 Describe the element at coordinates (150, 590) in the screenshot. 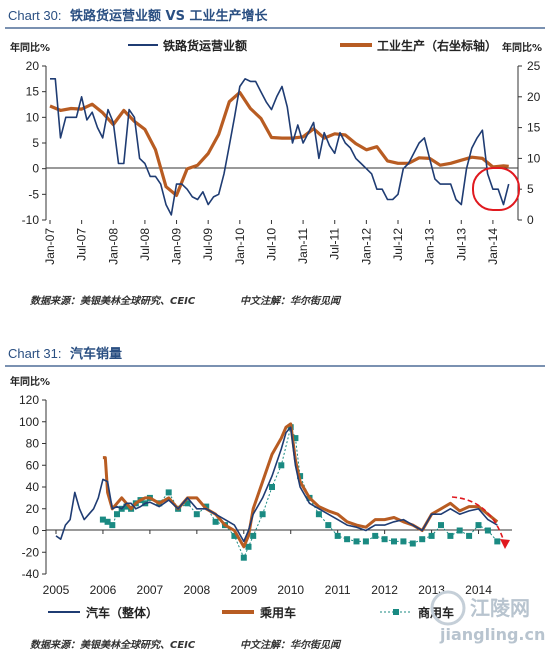

I see `chart-31-x-tick-label: 2007` at that location.